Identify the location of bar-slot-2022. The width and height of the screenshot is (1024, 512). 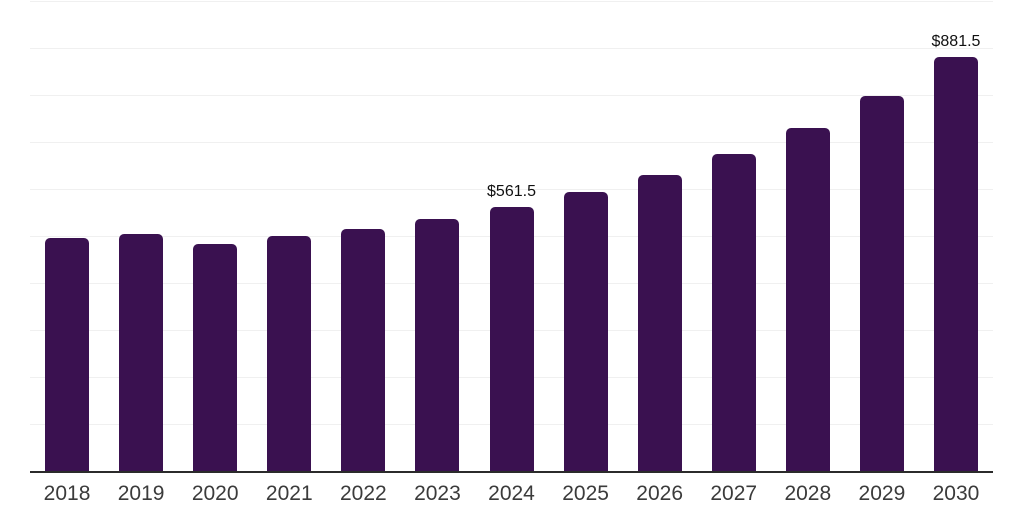
(363, 236).